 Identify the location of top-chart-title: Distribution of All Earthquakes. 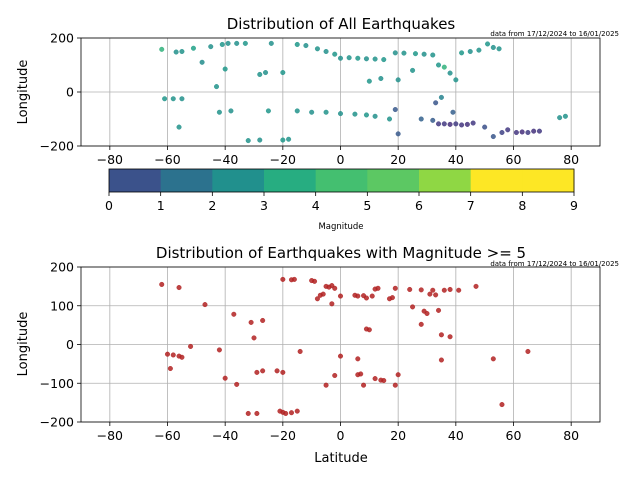
(341, 24).